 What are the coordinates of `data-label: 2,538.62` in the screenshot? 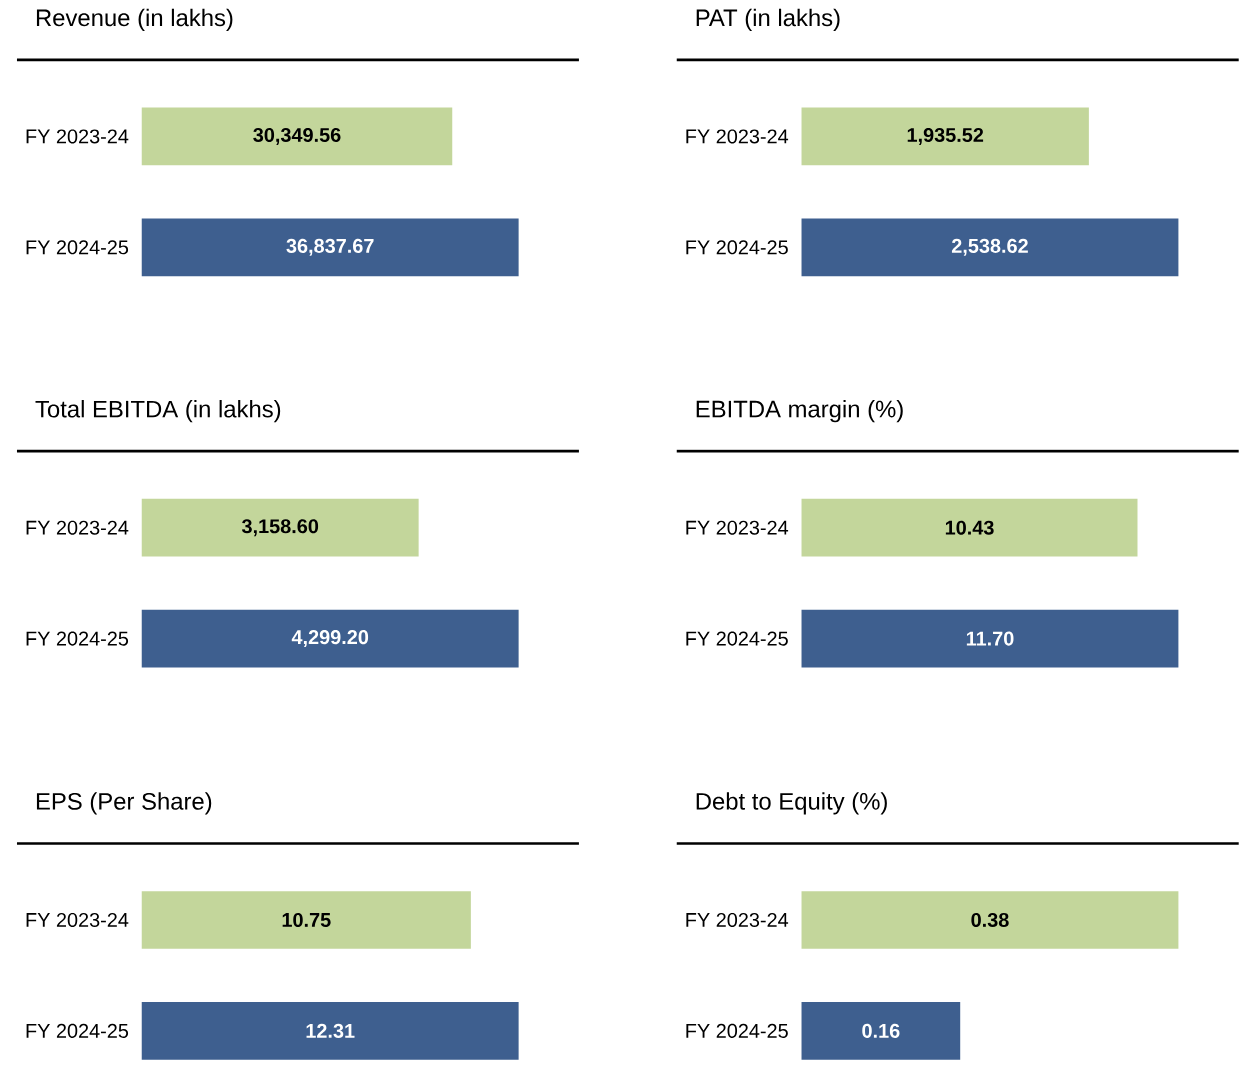 It's located at (989, 247).